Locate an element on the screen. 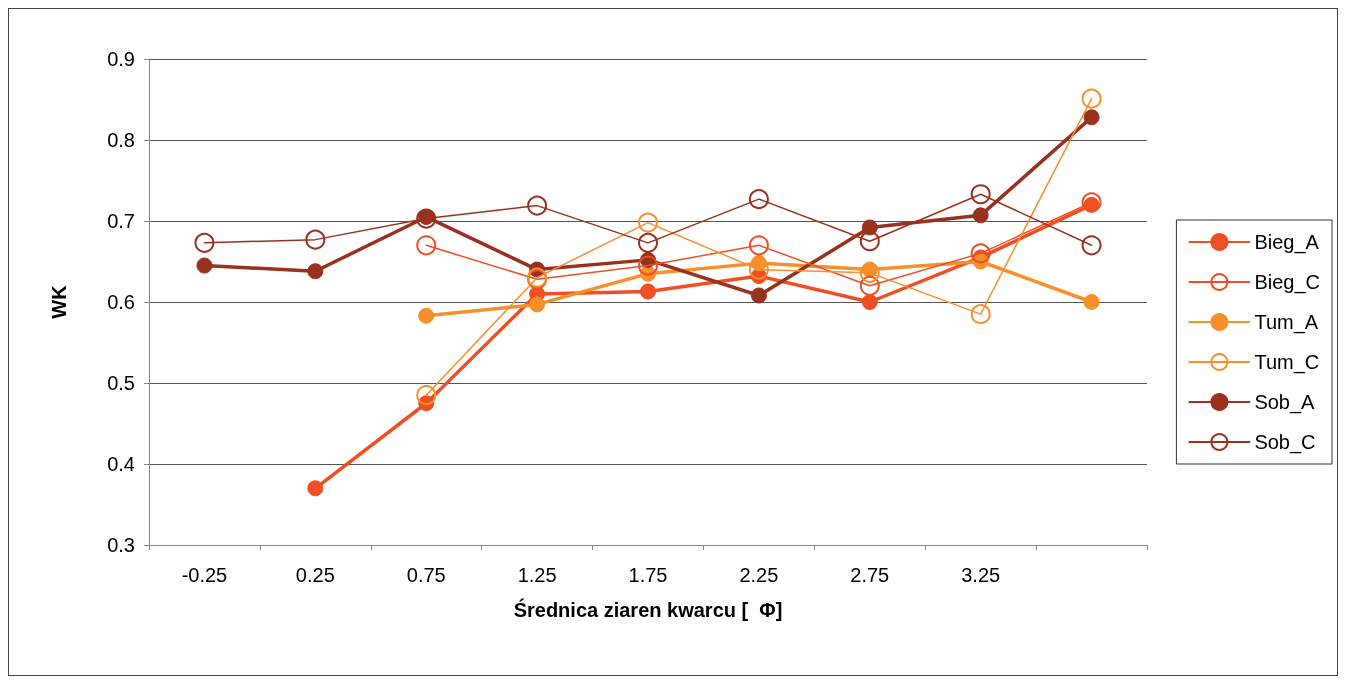 This screenshot has width=1349, height=686. legend-label: Tum_A is located at coordinates (1286, 322).